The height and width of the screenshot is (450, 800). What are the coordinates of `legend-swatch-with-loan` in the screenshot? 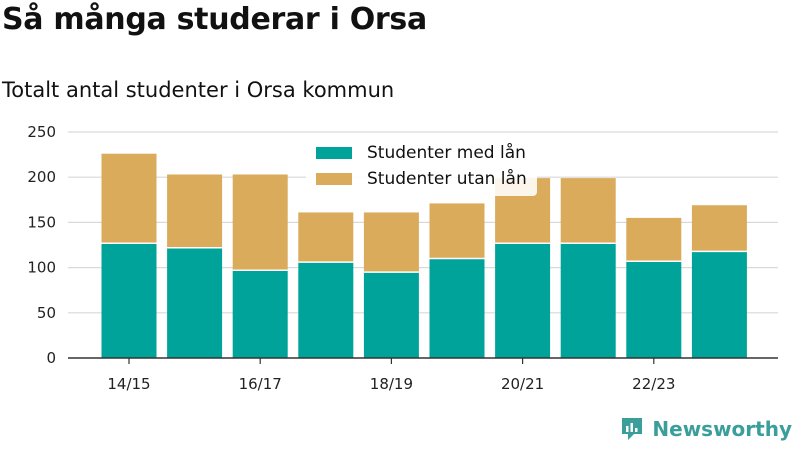 It's located at (334, 153).